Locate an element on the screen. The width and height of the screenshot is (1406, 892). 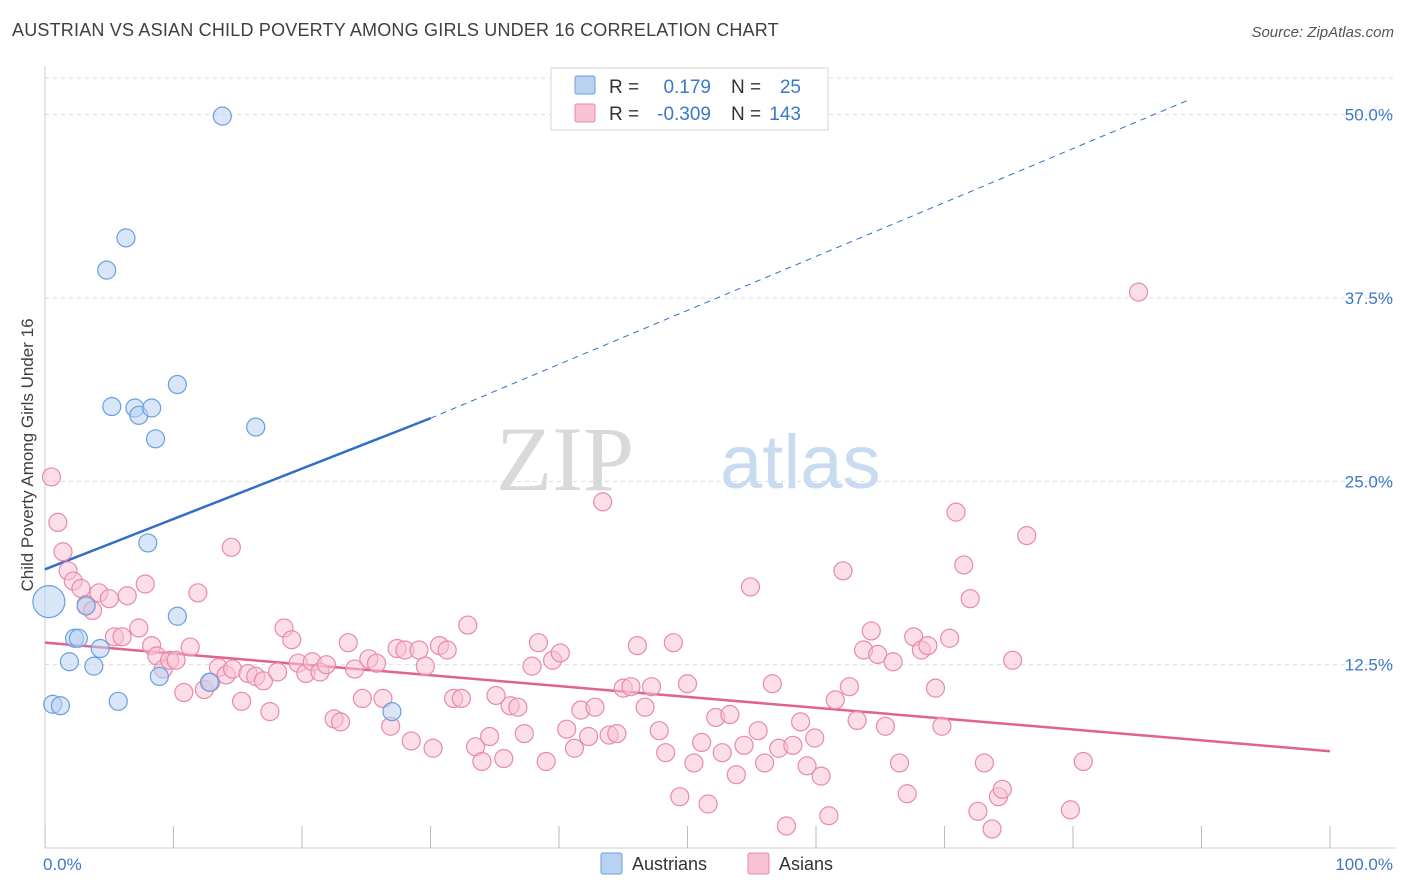
legend-swatch-asians is located at coordinates (585, 113).